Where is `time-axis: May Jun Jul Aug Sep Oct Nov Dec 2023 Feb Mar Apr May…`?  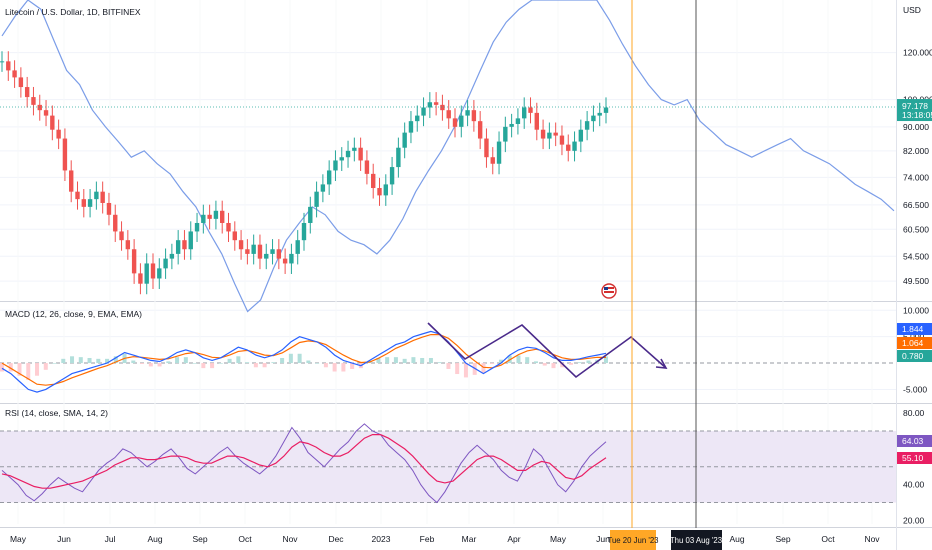 time-axis: May Jun Jul Aug Sep Oct Nov Dec 2023 Feb Mar Apr May… is located at coordinates (445, 539).